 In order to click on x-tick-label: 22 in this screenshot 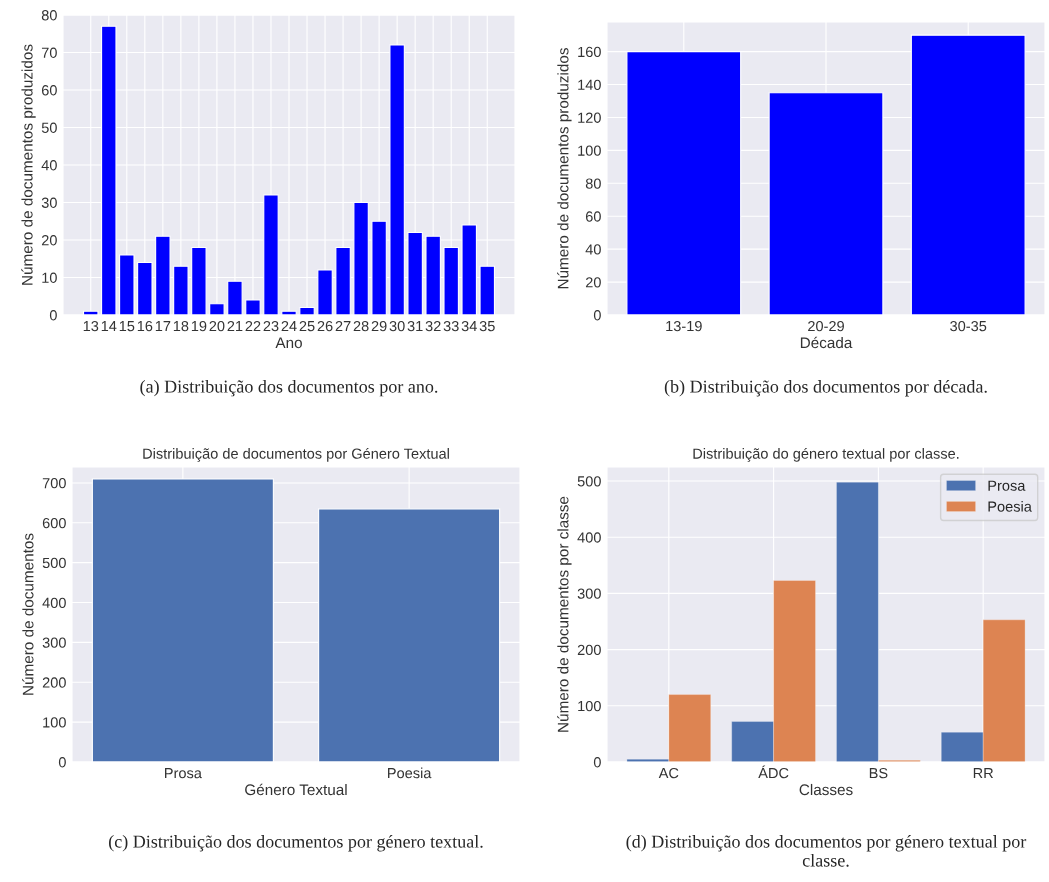, I will do `click(253, 326)`.